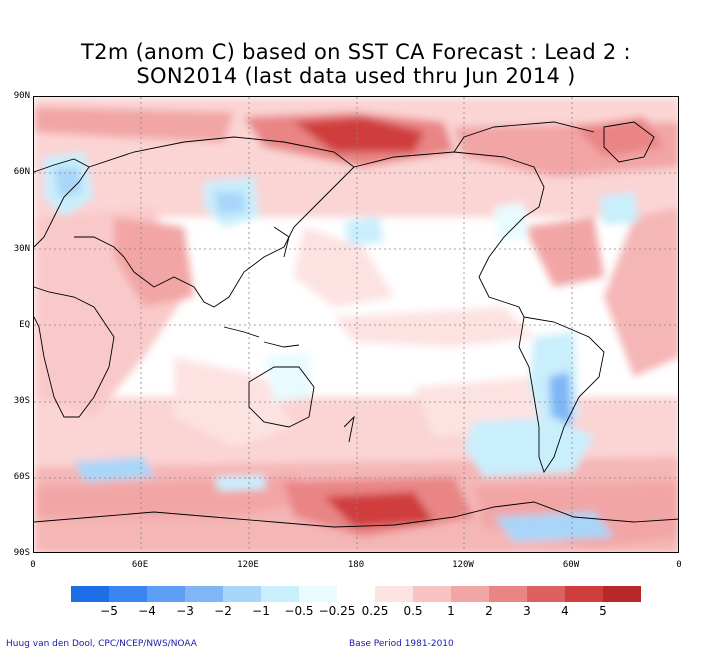 This screenshot has height=650, width=712. I want to click on colorbar-label: −0.5, so click(299, 611).